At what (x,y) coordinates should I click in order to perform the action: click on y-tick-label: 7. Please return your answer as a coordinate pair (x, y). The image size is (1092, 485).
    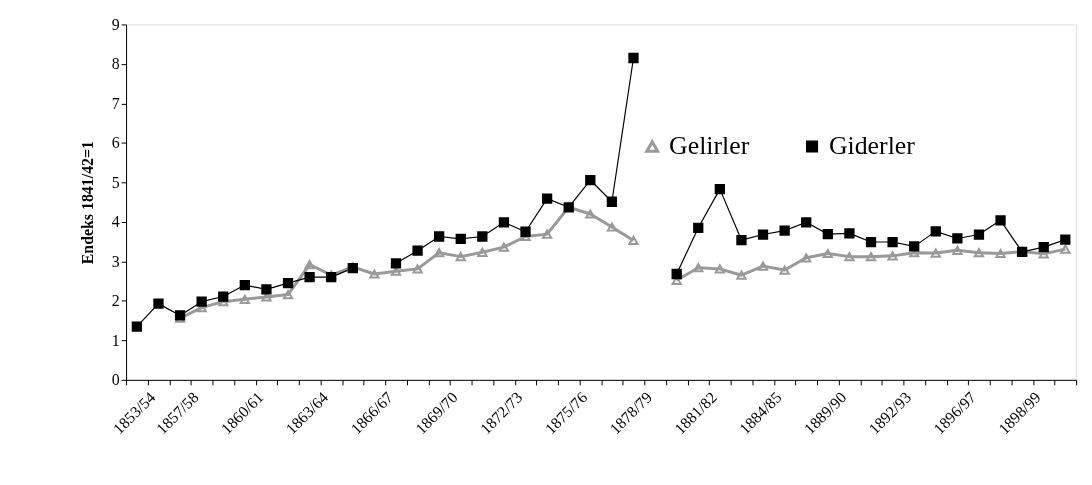
    Looking at the image, I should click on (115, 103).